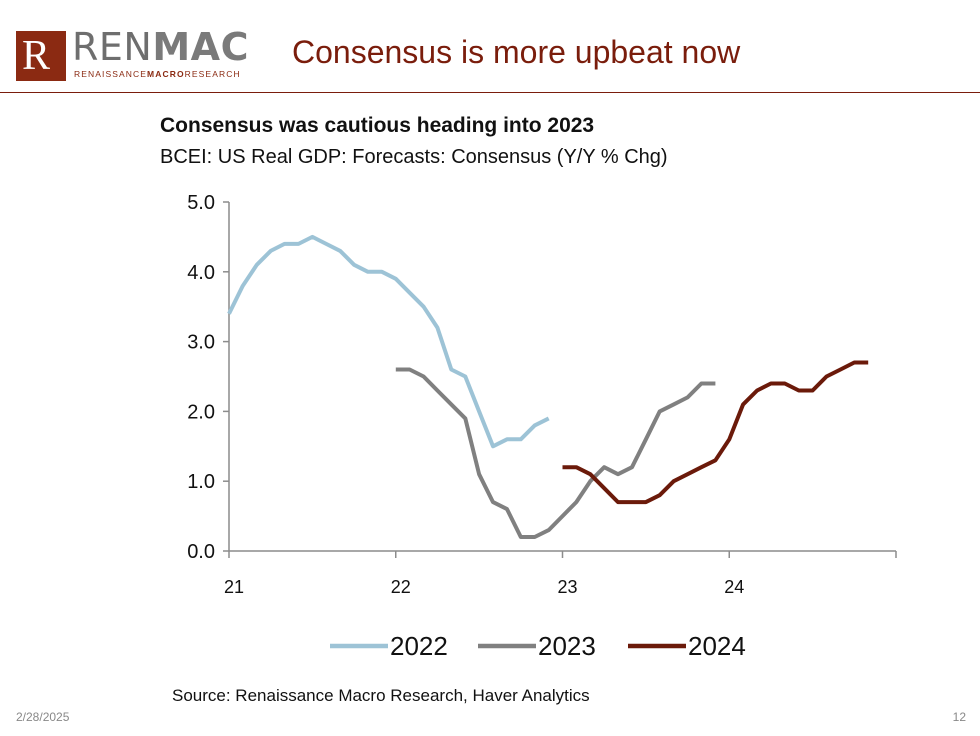 This screenshot has width=980, height=736. What do you see at coordinates (734, 587) in the screenshot?
I see `x-tick-label: 24` at bounding box center [734, 587].